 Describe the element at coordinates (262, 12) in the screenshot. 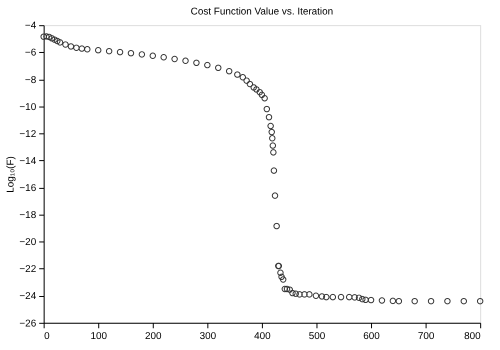

I see `chart-title: Cost Function Value vs. Iteration` at that location.